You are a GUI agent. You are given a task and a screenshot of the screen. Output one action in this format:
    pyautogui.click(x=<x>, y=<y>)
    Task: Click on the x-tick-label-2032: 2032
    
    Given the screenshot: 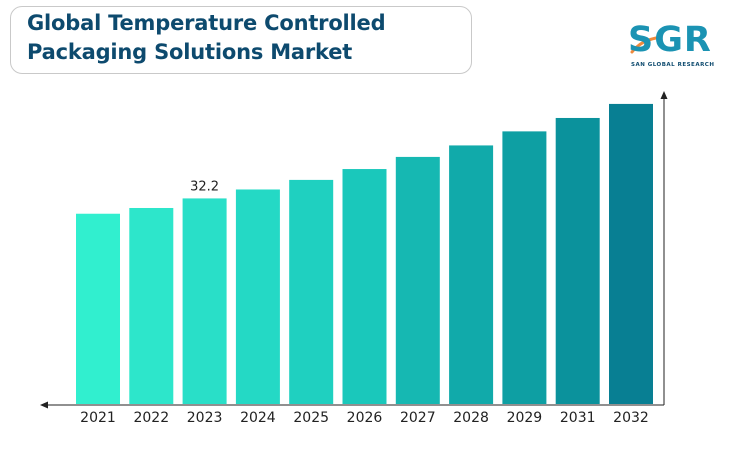 What is the action you would take?
    pyautogui.click(x=631, y=418)
    